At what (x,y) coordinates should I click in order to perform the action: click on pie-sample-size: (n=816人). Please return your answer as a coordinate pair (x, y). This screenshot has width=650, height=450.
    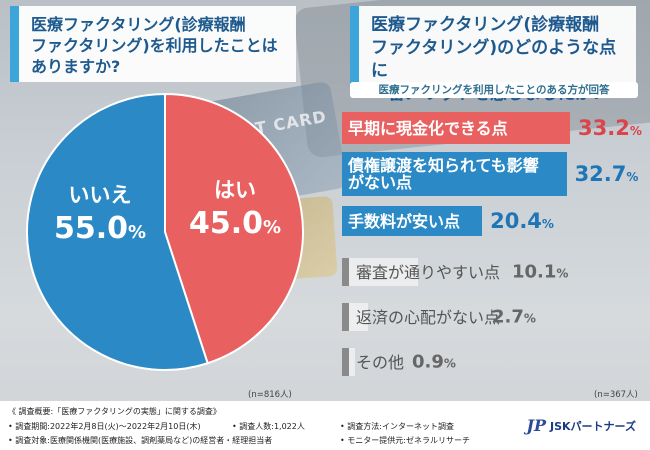
    Looking at the image, I should click on (270, 395).